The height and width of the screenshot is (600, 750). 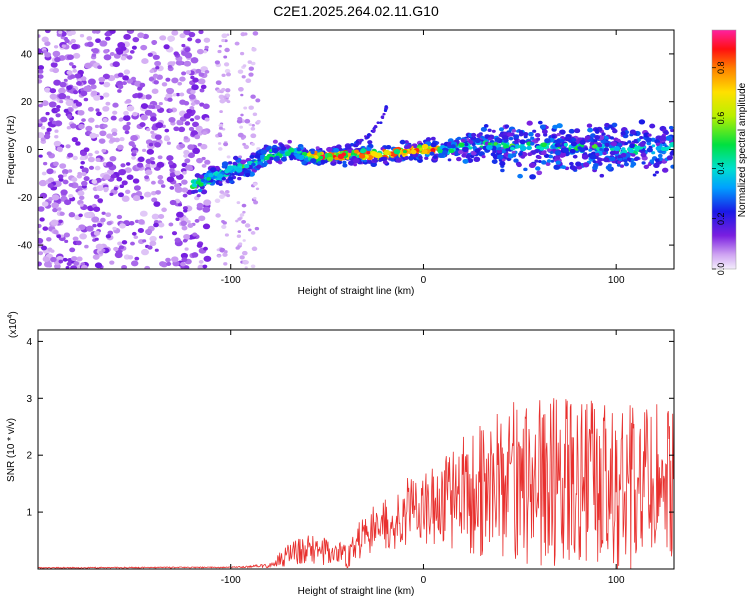 I want to click on spectrogram-x-tick-label: 0, so click(x=424, y=280).